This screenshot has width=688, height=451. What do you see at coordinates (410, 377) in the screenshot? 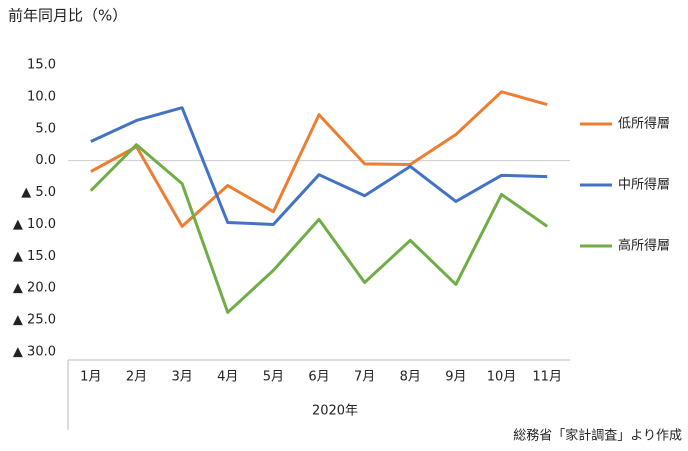
I see `x-tick-label: 8月` at bounding box center [410, 377].